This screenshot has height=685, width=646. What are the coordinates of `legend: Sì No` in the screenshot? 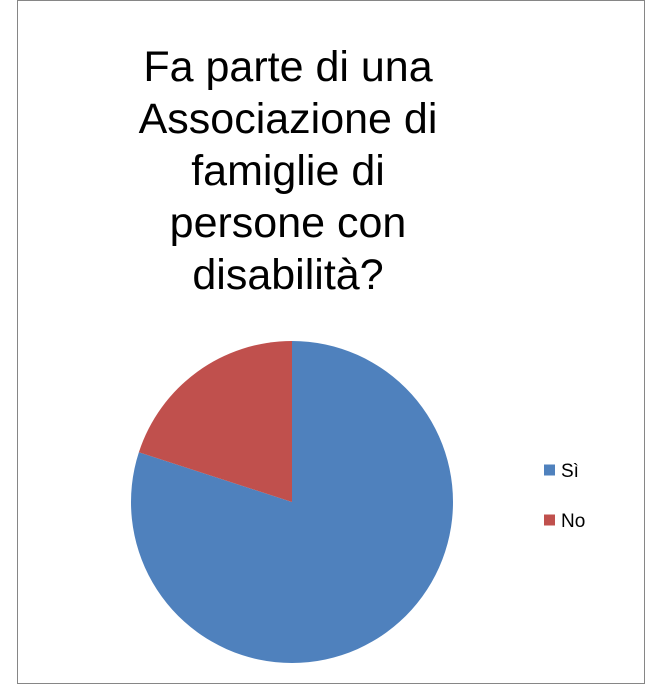 It's located at (564, 496).